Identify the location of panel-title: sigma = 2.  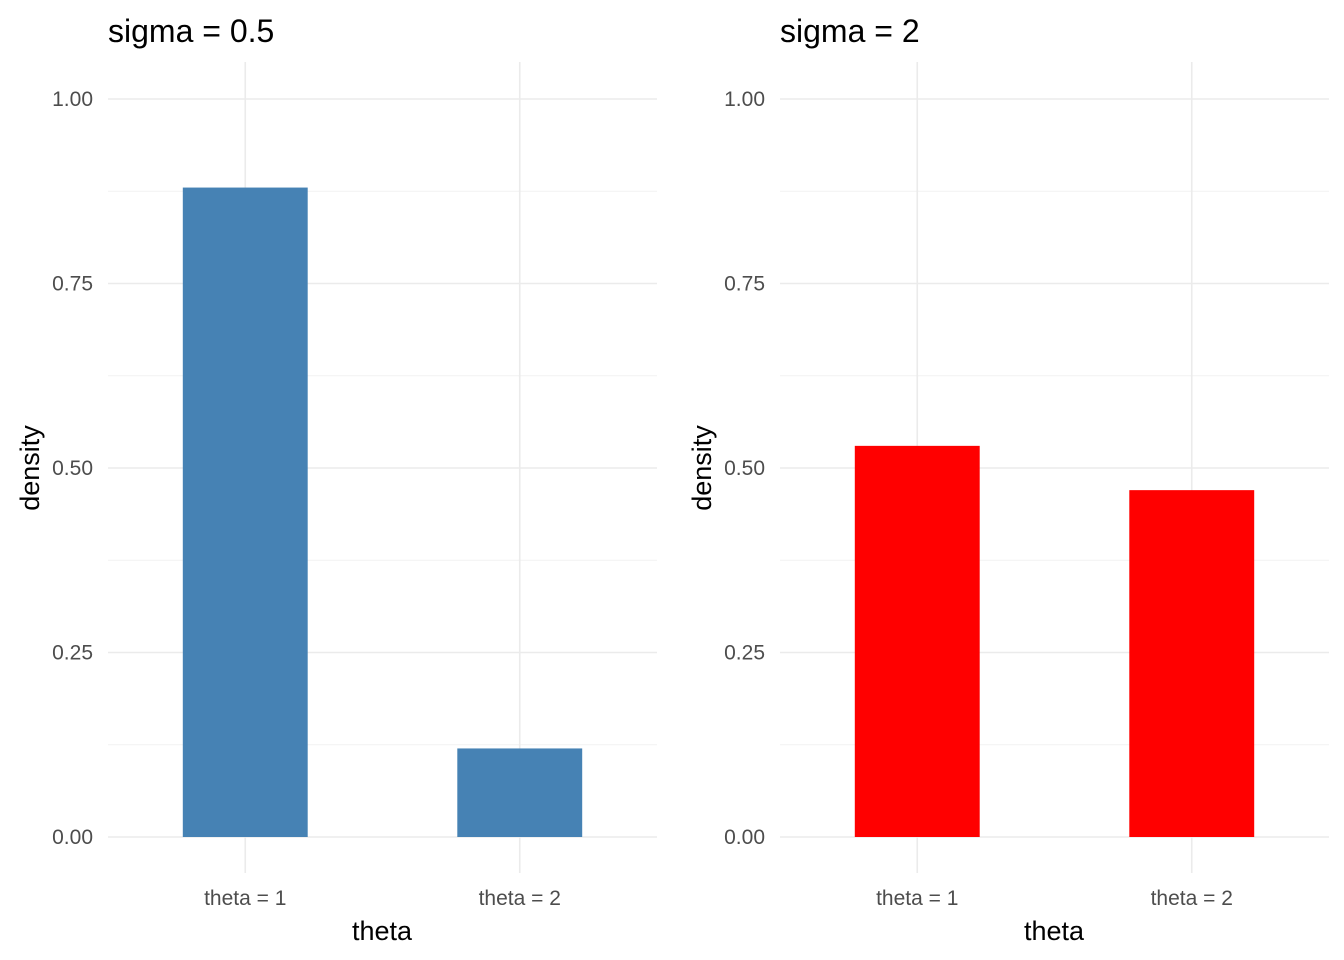
(850, 31).